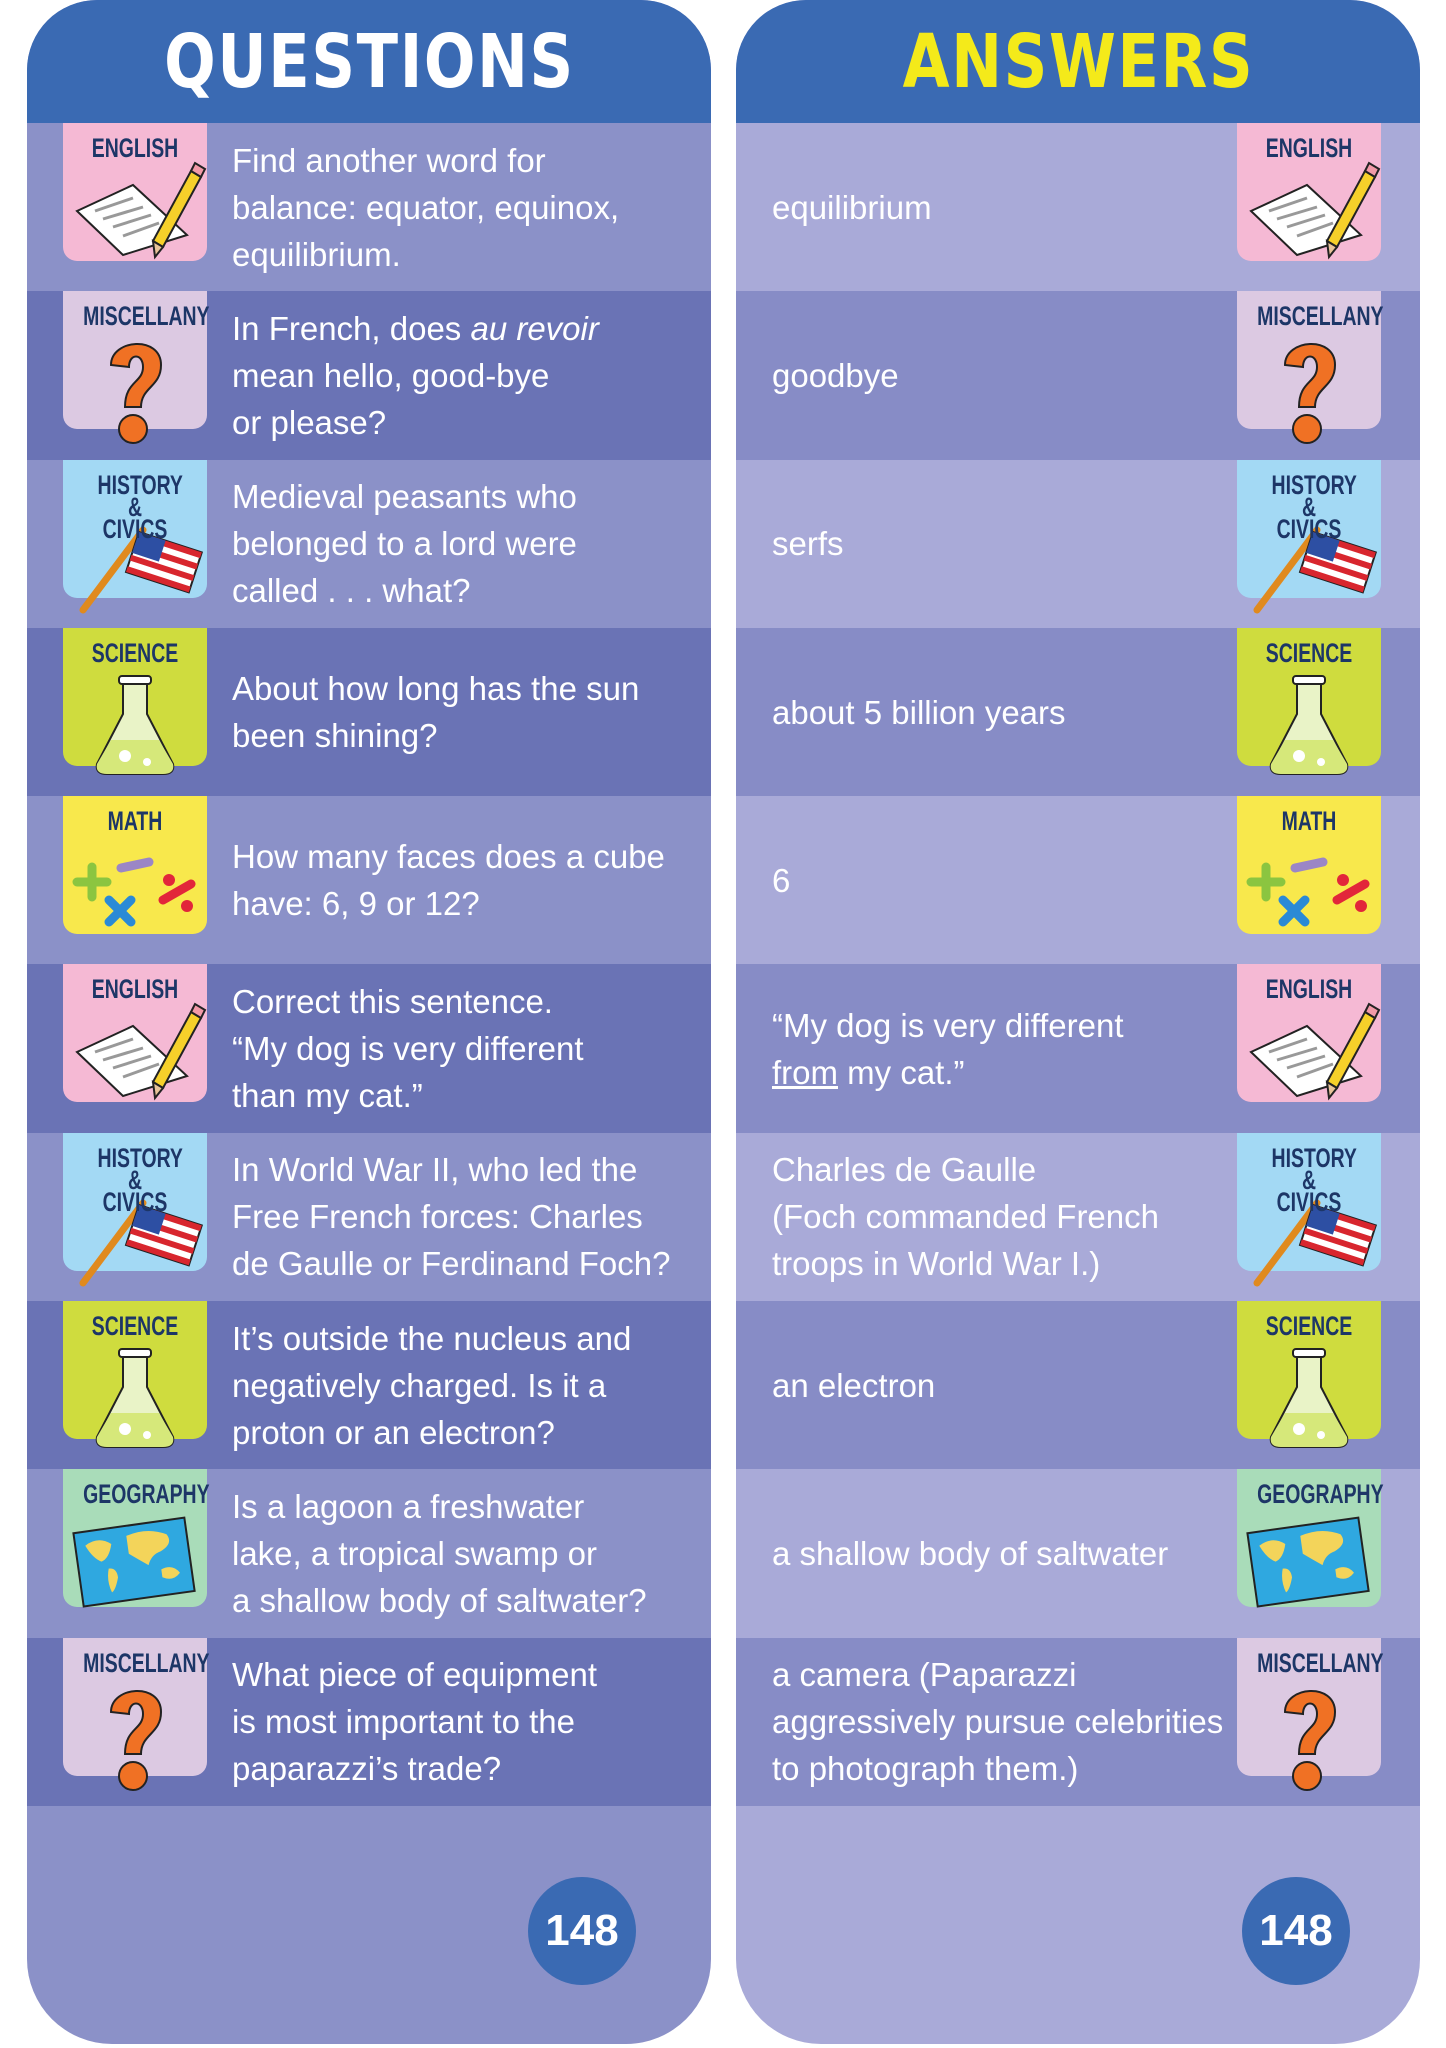  What do you see at coordinates (414, 1721) in the screenshot?
I see `text-line: is most important to the` at bounding box center [414, 1721].